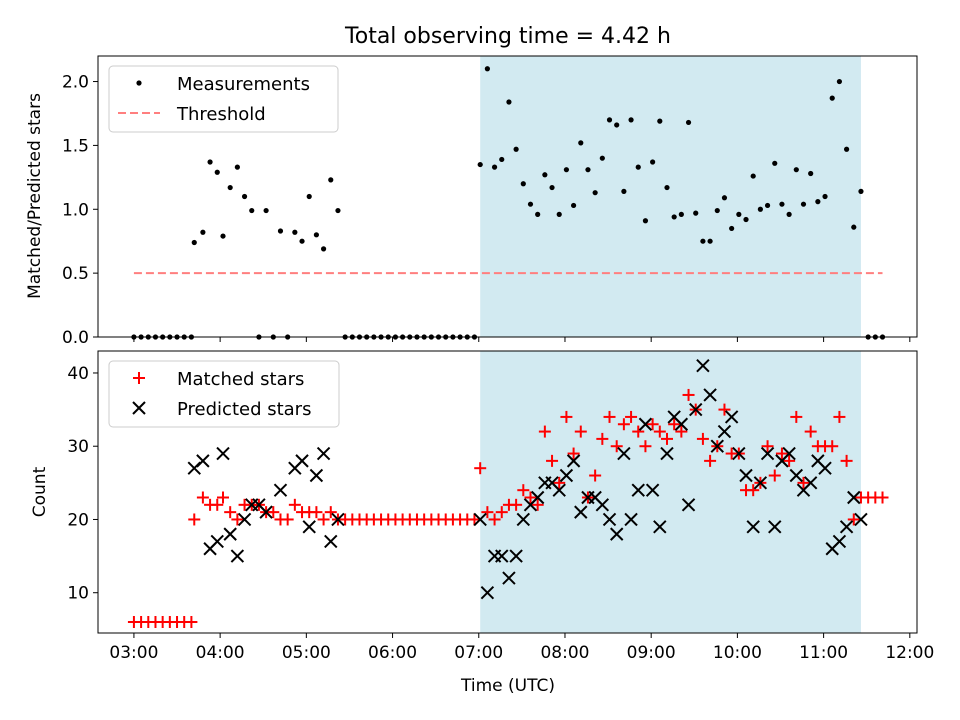 This screenshot has width=960, height=720. Describe the element at coordinates (78, 374) in the screenshot. I see `y-tick-label: 40` at that location.